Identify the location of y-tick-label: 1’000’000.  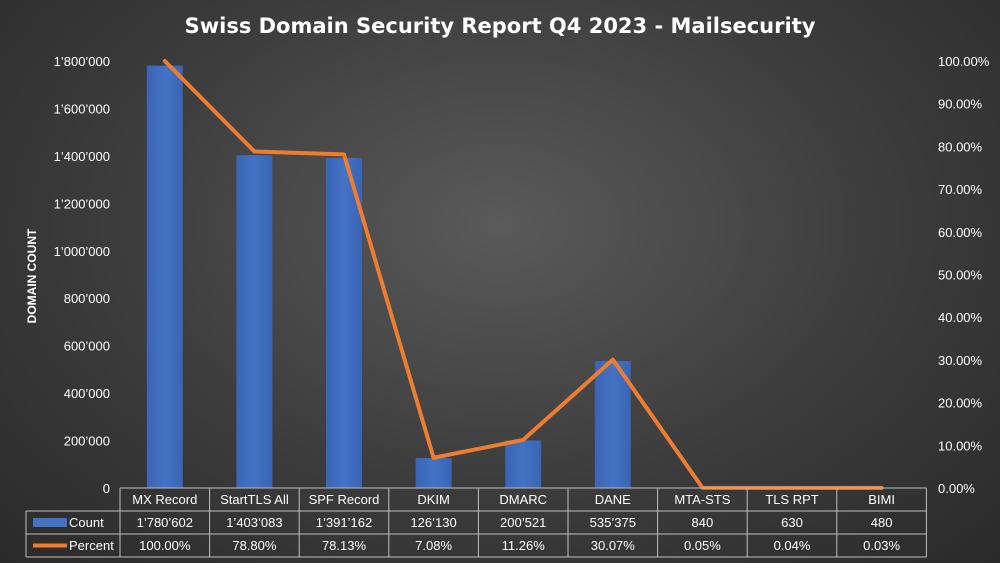
(82, 251).